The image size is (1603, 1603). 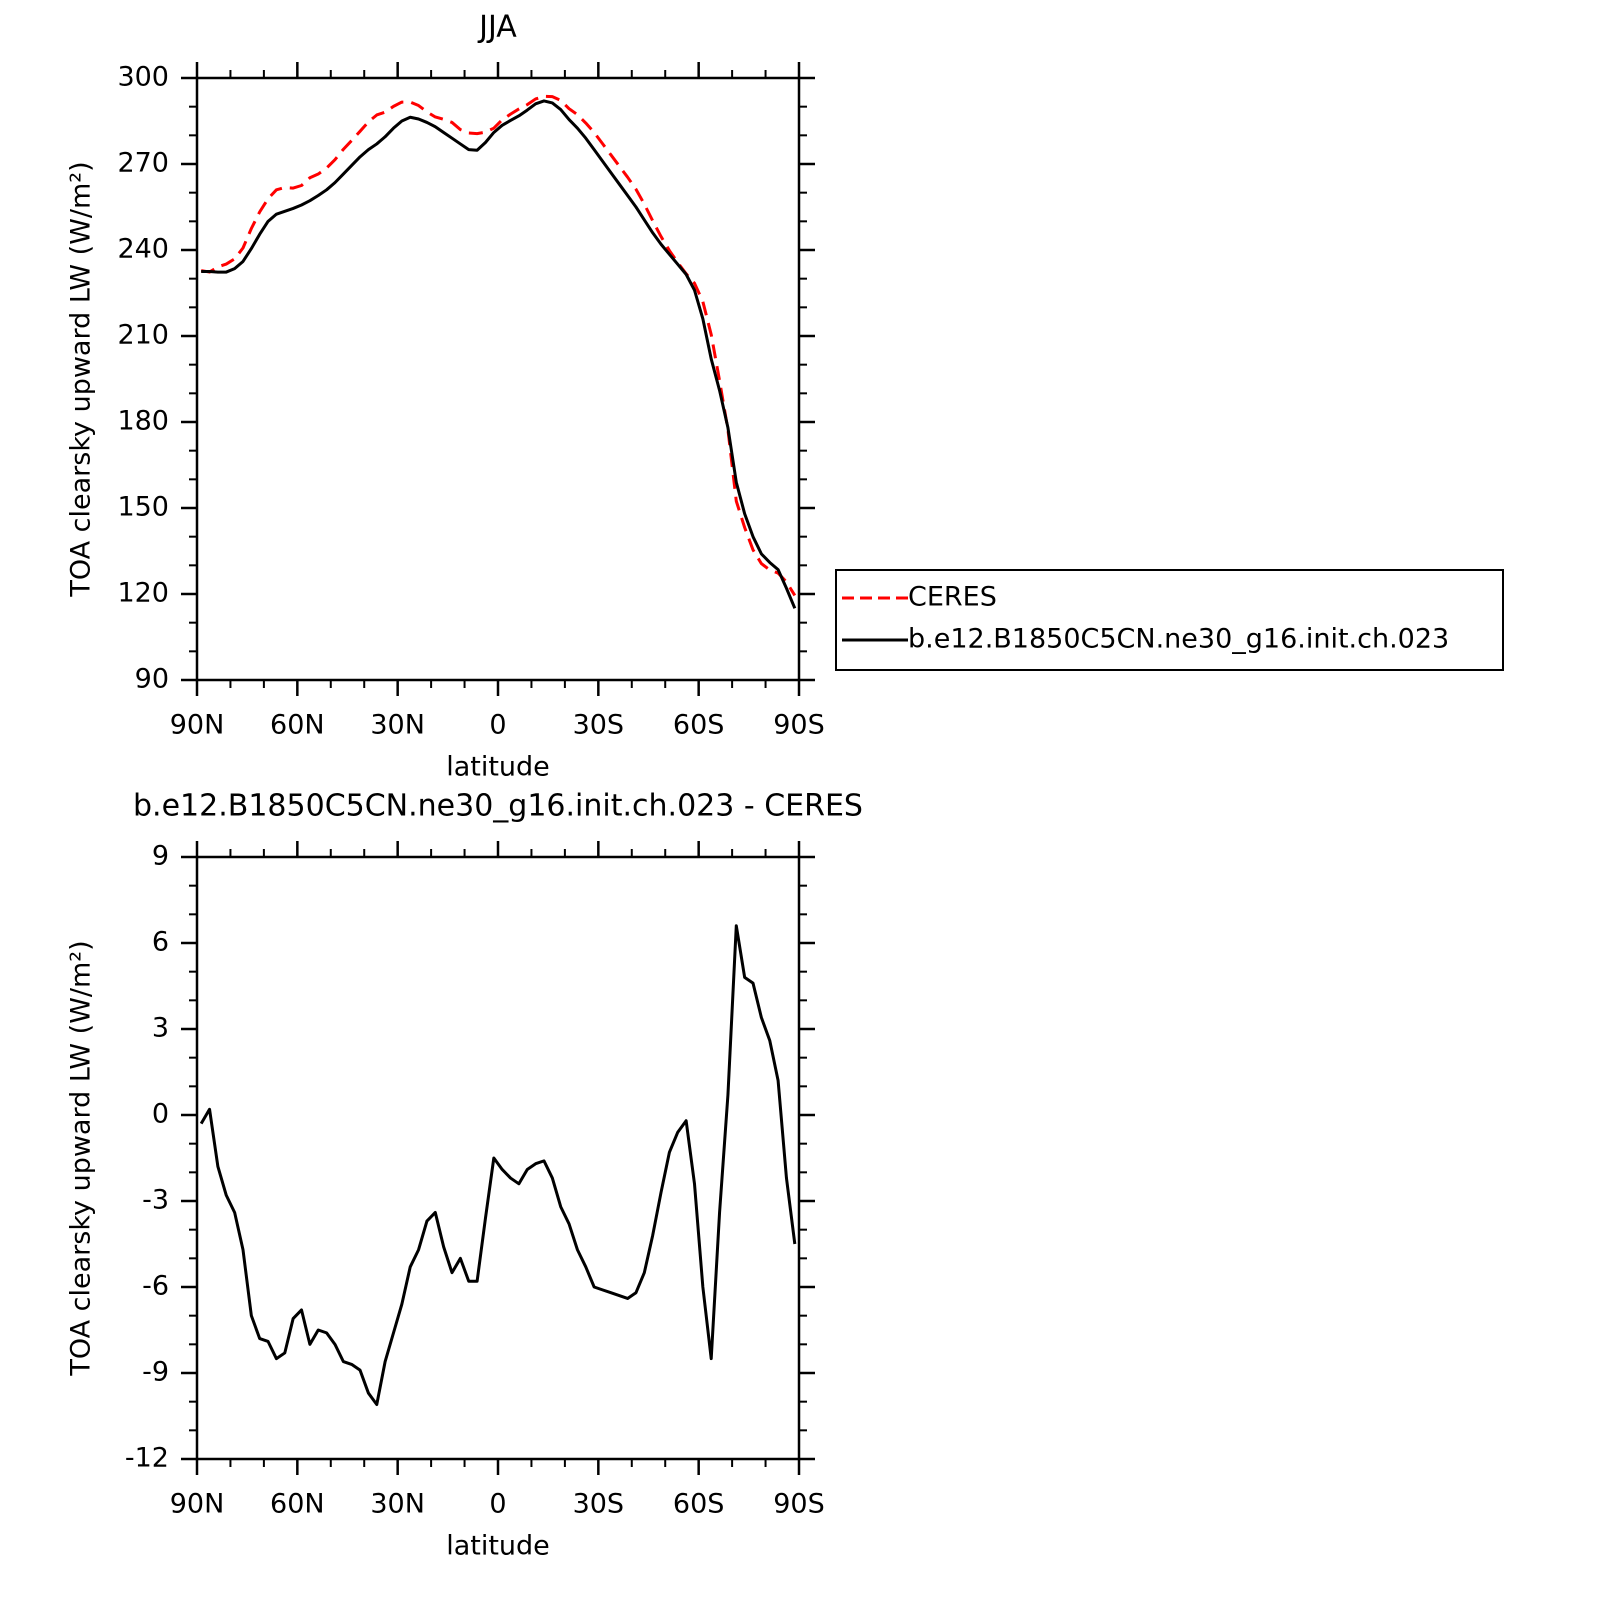 I want to click on y-tick-label: 210, so click(x=143, y=335).